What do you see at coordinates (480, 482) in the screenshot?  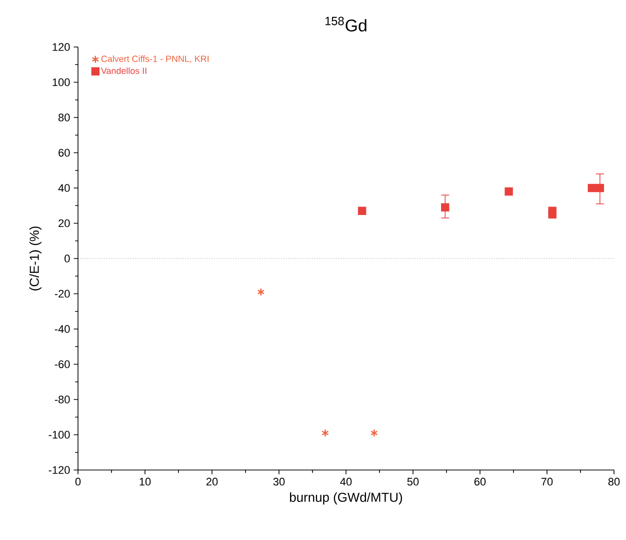 I see `x-tick-label: 60` at bounding box center [480, 482].